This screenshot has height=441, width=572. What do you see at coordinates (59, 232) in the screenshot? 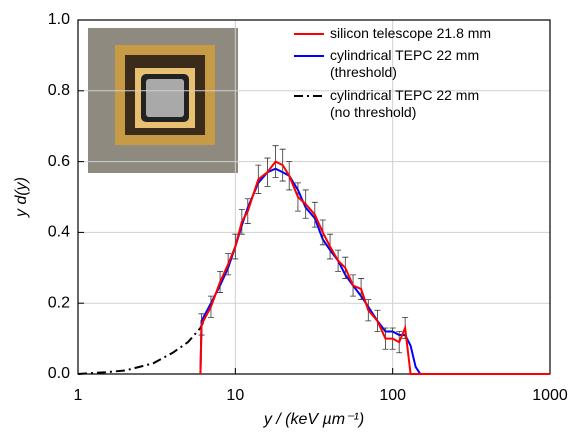
I see `y-tick-label: 0.4` at bounding box center [59, 232].